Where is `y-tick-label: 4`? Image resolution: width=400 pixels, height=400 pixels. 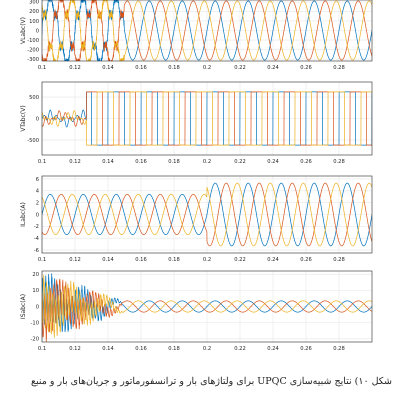 y-tick-label: 4 is located at coordinates (38, 192).